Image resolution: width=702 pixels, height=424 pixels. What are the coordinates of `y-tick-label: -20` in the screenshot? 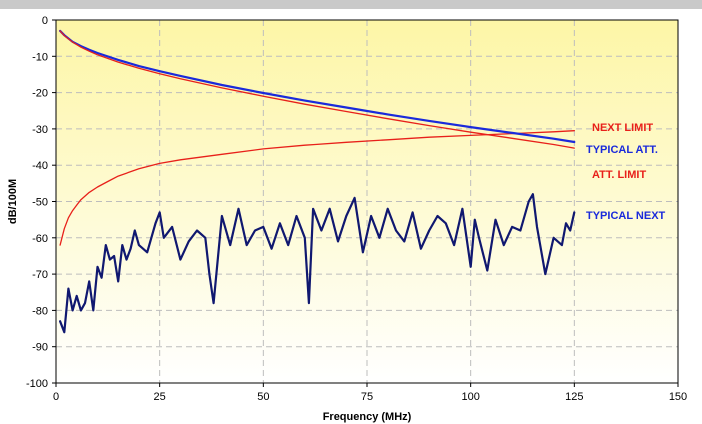 It's located at (40, 94).